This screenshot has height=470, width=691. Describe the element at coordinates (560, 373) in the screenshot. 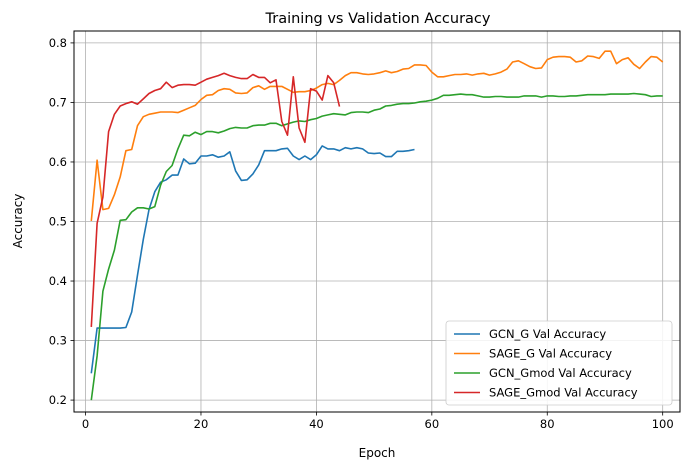

I see `legend-label: GCN_Gmod Val Accuracy` at that location.